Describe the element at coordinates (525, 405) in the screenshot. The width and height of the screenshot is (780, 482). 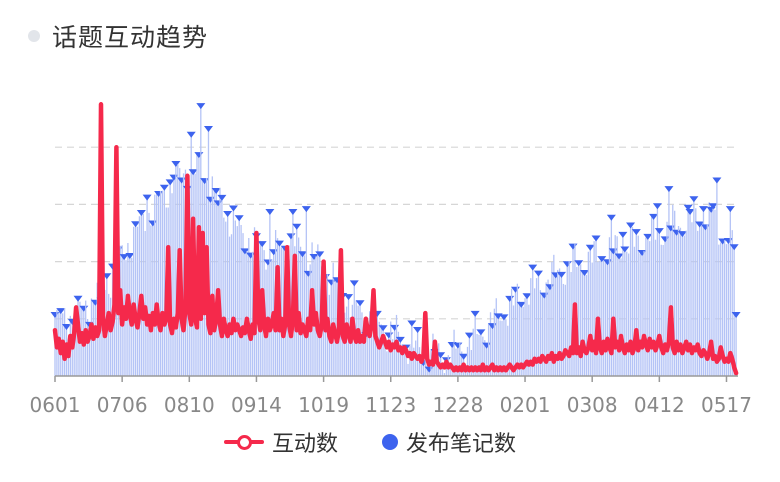
I see `x-tick-label: 0201` at that location.